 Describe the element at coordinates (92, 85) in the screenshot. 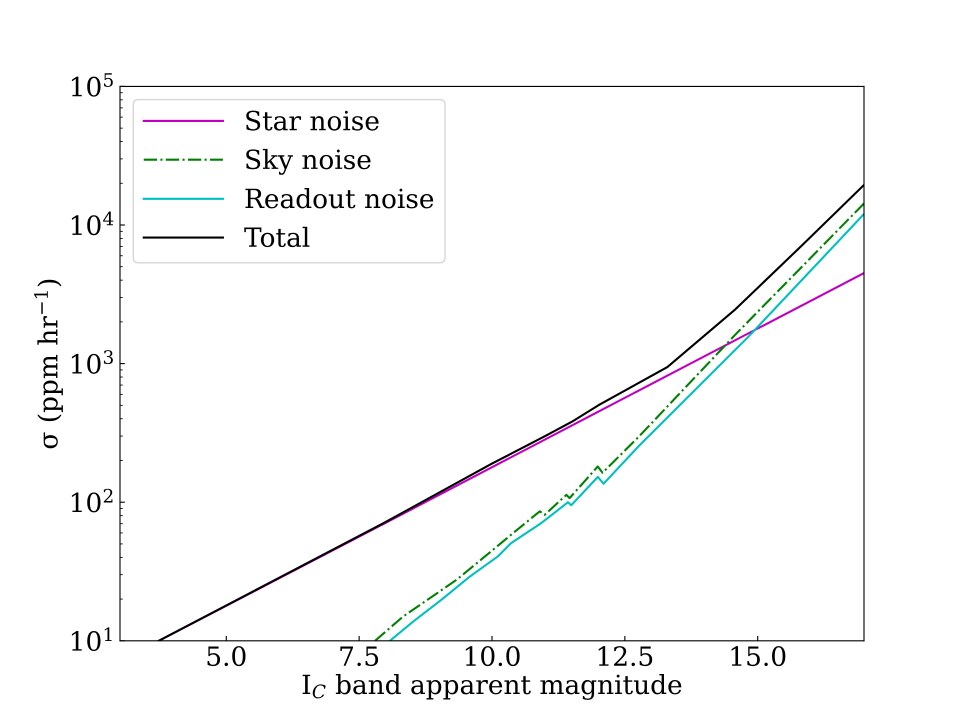

I see `y-tick-label: 10$^{5}$` at that location.